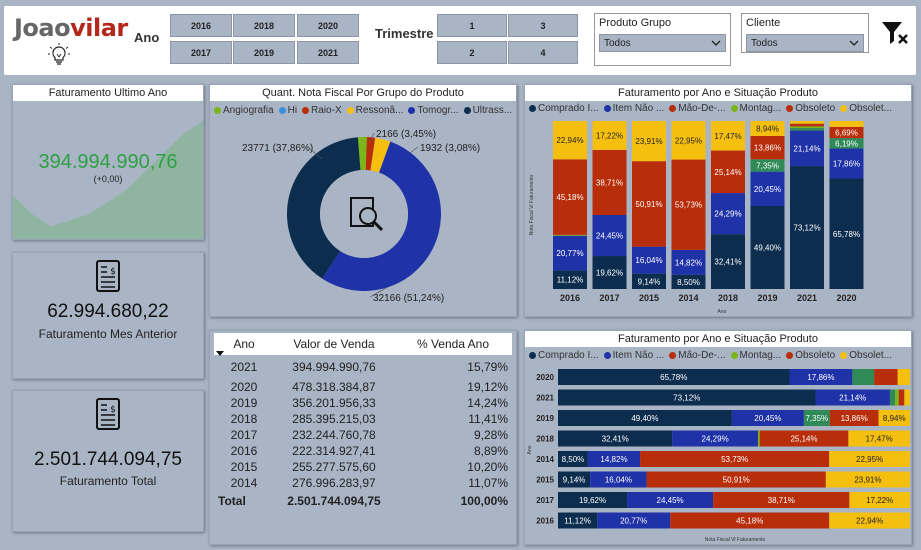 The height and width of the screenshot is (550, 921). Describe the element at coordinates (220, 354) in the screenshot. I see `sort-desc-icon` at that location.